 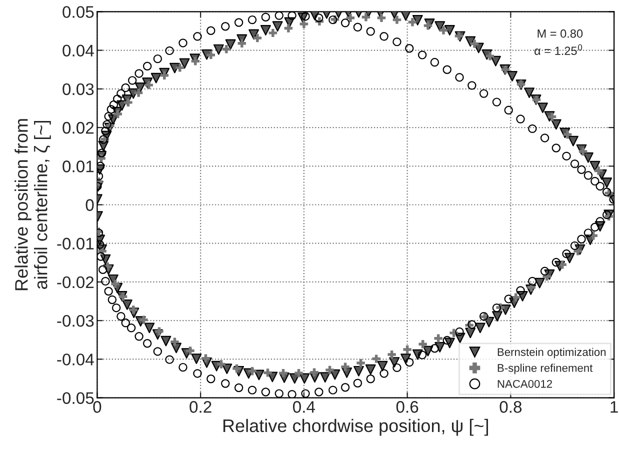 I want to click on x-axis-title: Relative chordwise position, ψ [~], so click(x=355, y=427).